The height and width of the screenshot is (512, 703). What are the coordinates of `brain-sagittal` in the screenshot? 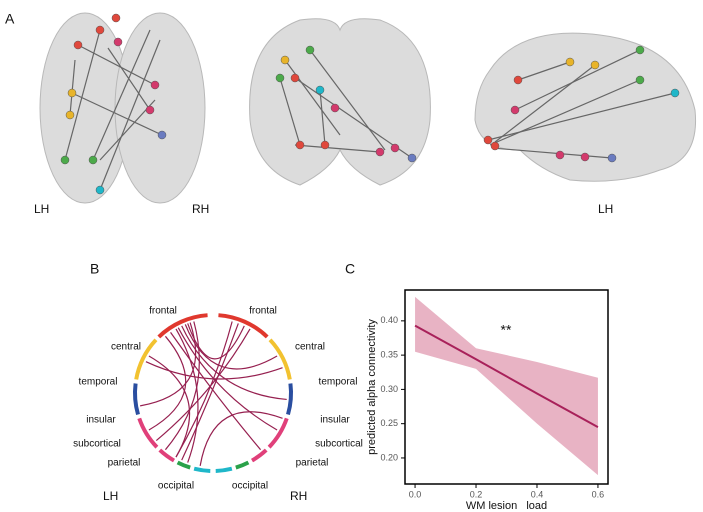 It's located at (585, 107).